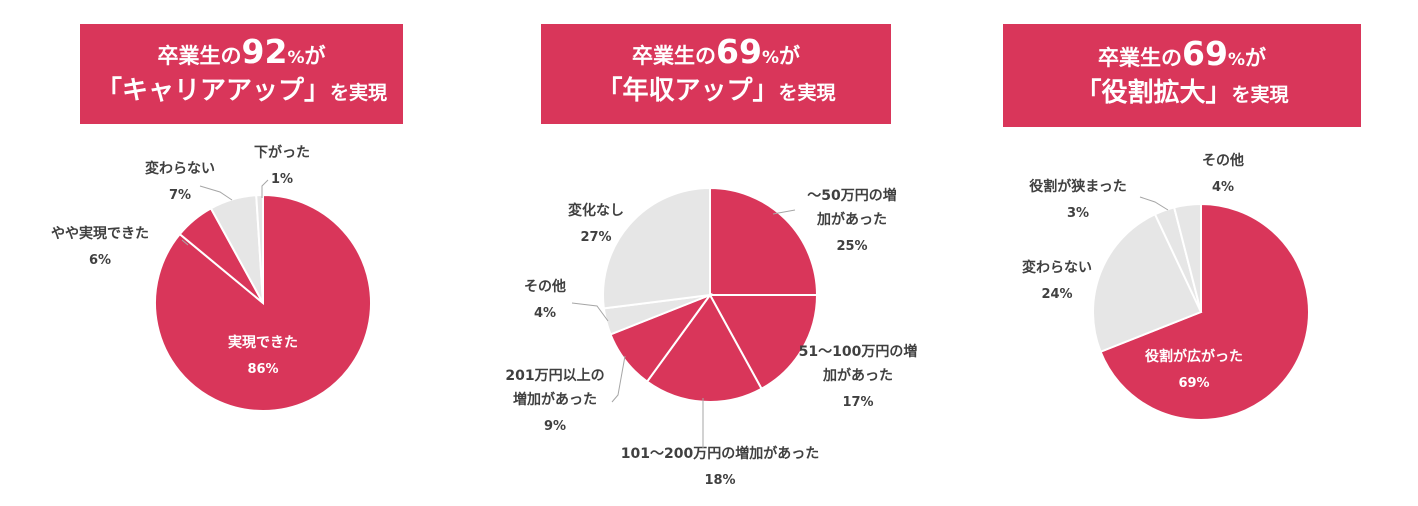 This screenshot has width=1418, height=506. Describe the element at coordinates (1223, 187) in the screenshot. I see `chart3-value-label: 4%` at that location.